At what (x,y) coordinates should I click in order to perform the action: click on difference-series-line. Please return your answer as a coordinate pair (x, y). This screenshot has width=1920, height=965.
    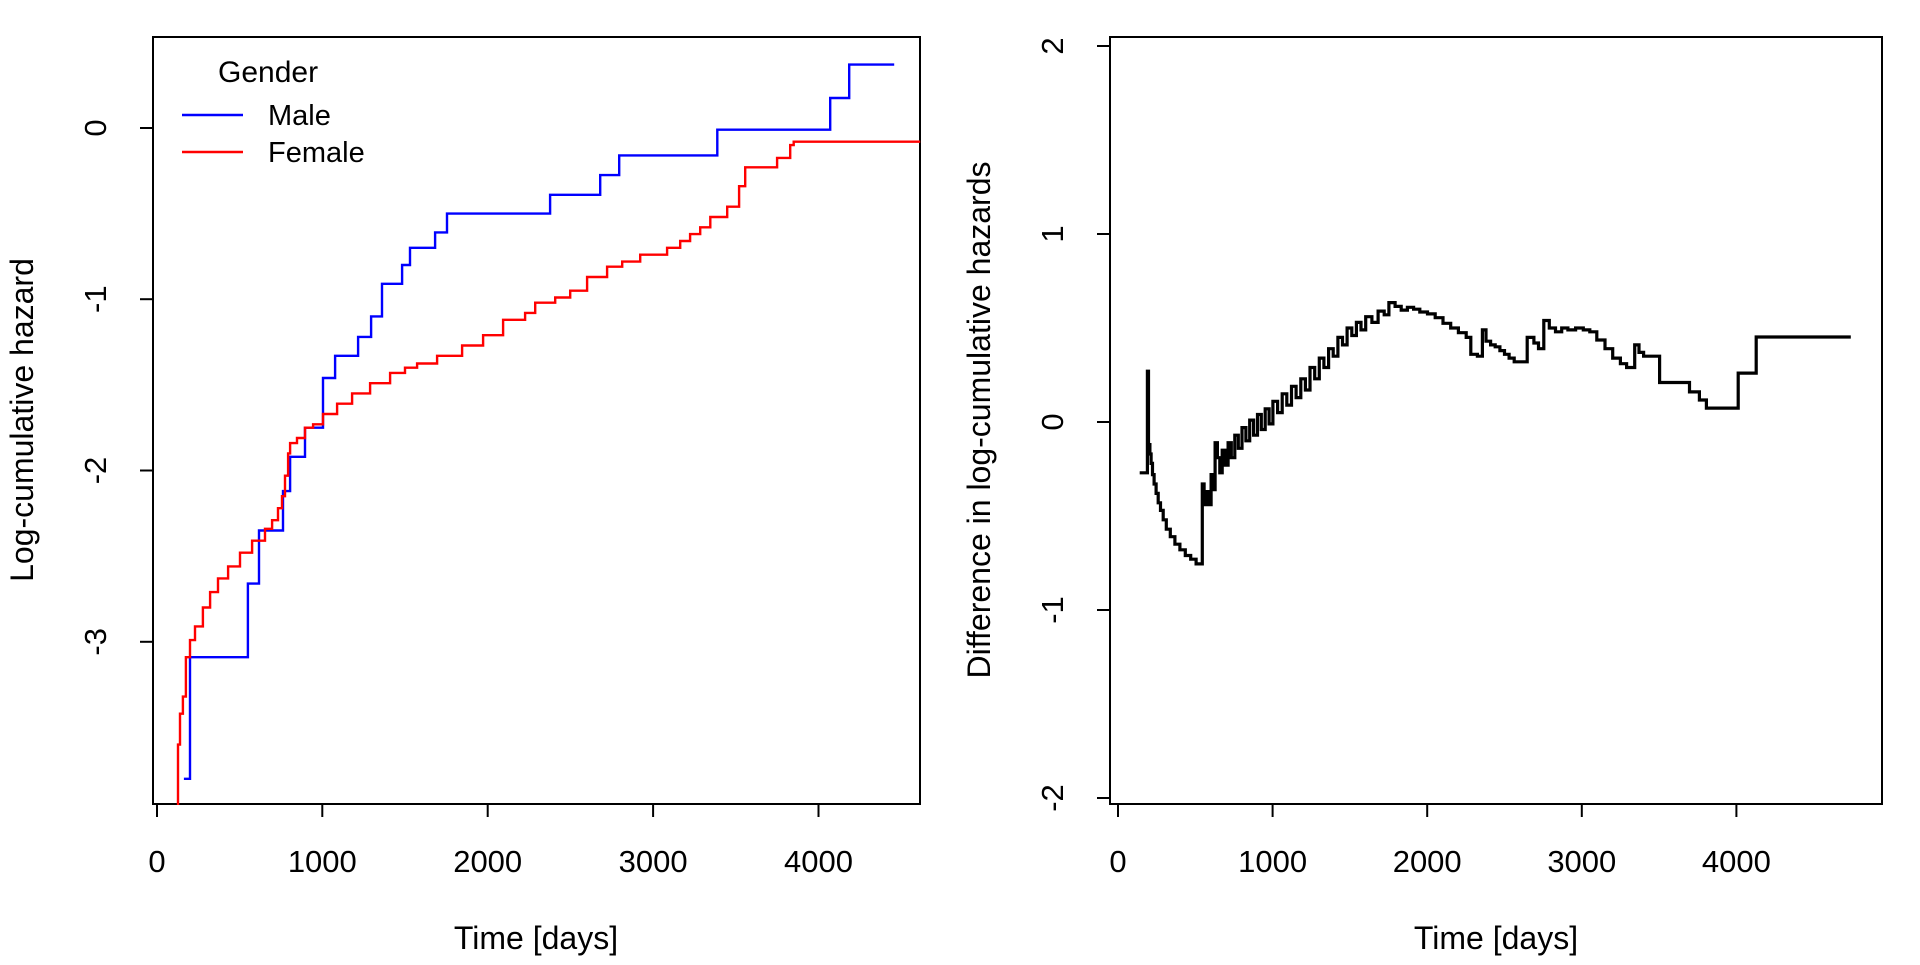
    Looking at the image, I should click on (1495, 433).